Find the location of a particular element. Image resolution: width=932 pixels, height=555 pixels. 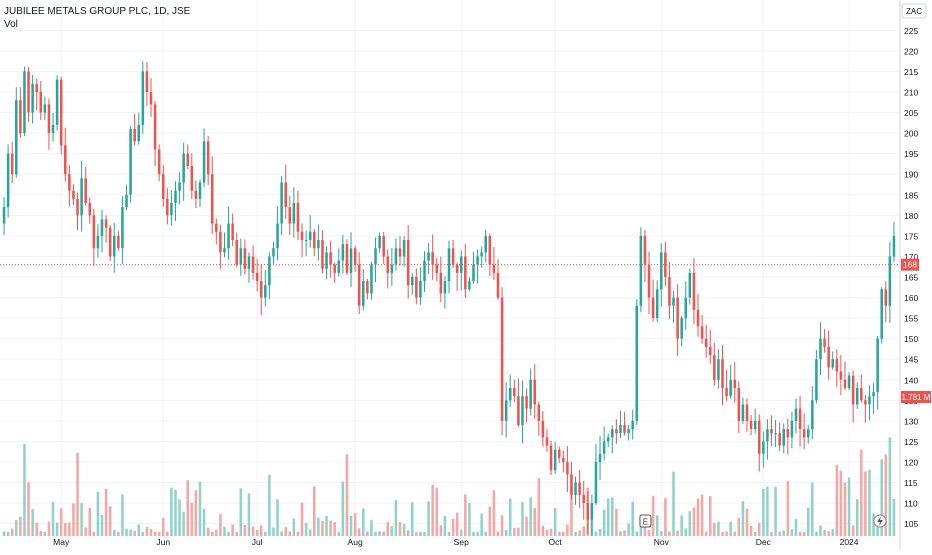

earnings-marker: E is located at coordinates (645, 521).